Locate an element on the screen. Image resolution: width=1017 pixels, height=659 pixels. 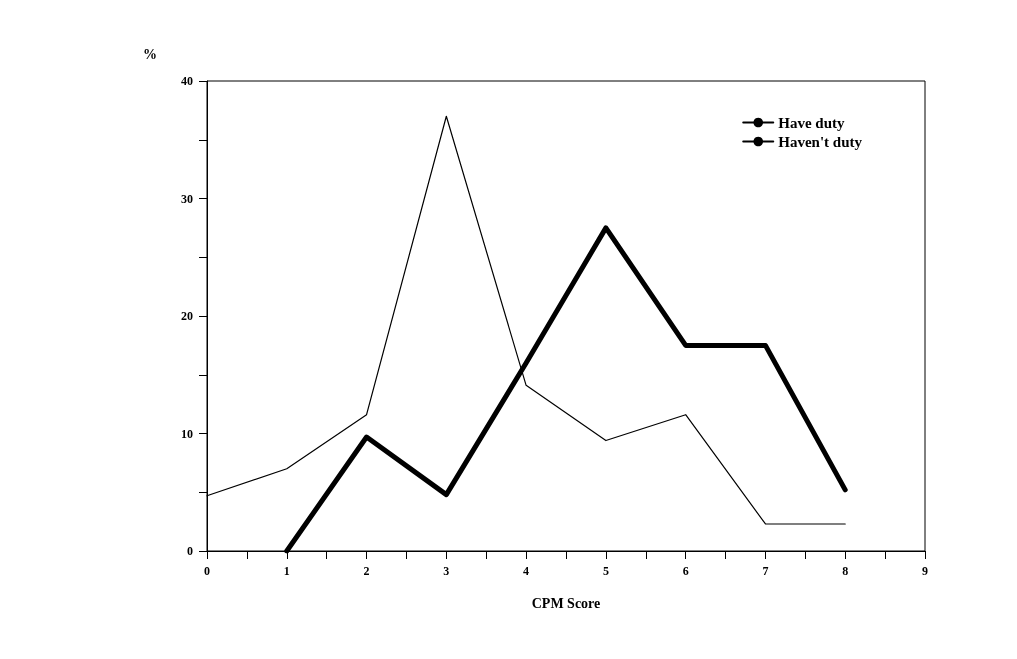
x-tick-label: 8 is located at coordinates (845, 571).